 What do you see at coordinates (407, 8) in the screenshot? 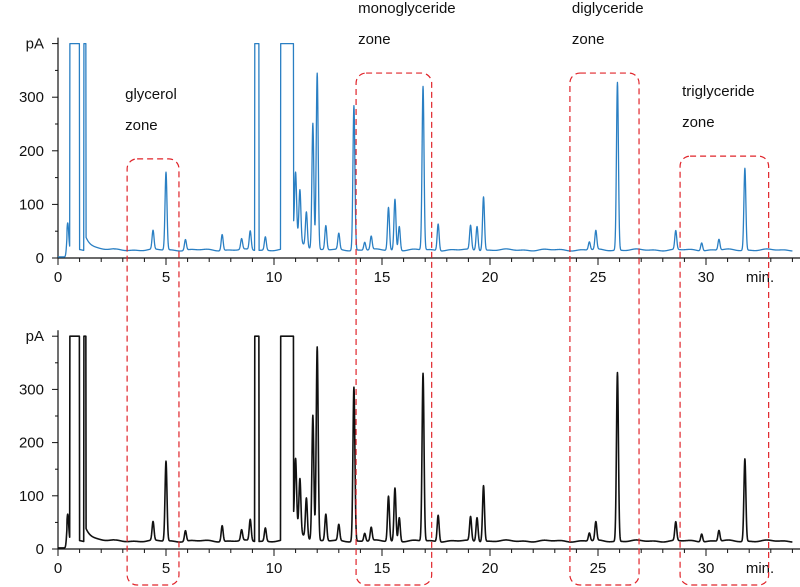
I see `zone-label: monoglyceride` at bounding box center [407, 8].